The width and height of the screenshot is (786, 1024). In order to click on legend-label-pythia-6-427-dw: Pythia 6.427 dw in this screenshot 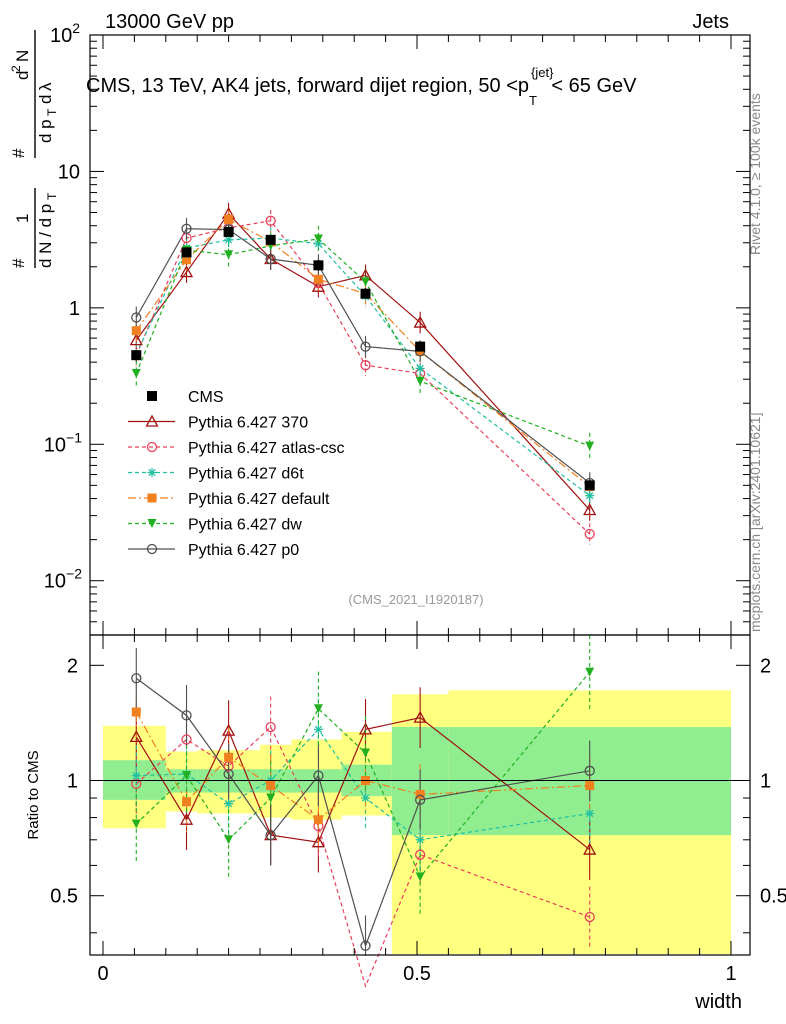, I will do `click(245, 525)`.